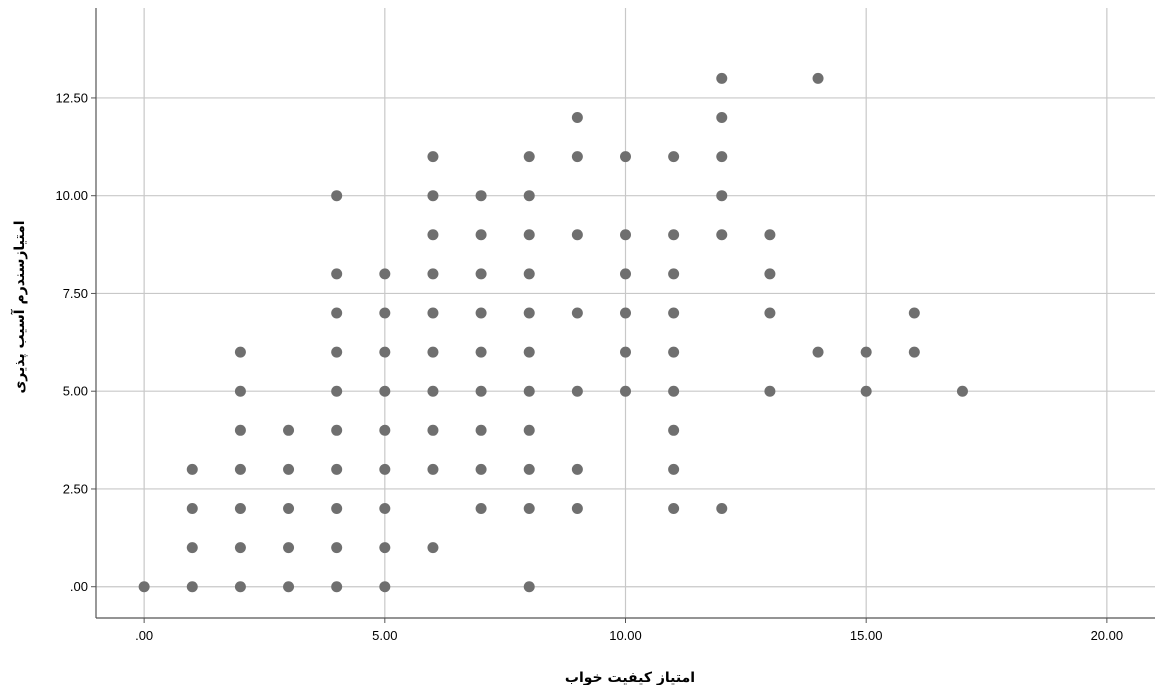 The image size is (1155, 685). What do you see at coordinates (71, 195) in the screenshot?
I see `y-tick-label: 10.00` at bounding box center [71, 195].